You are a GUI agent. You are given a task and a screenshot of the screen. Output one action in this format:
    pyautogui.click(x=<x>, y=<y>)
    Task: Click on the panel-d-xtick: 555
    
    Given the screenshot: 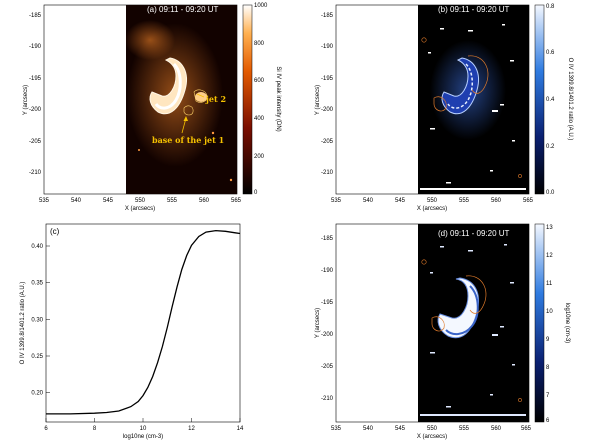 What is the action you would take?
    pyautogui.click(x=464, y=429)
    